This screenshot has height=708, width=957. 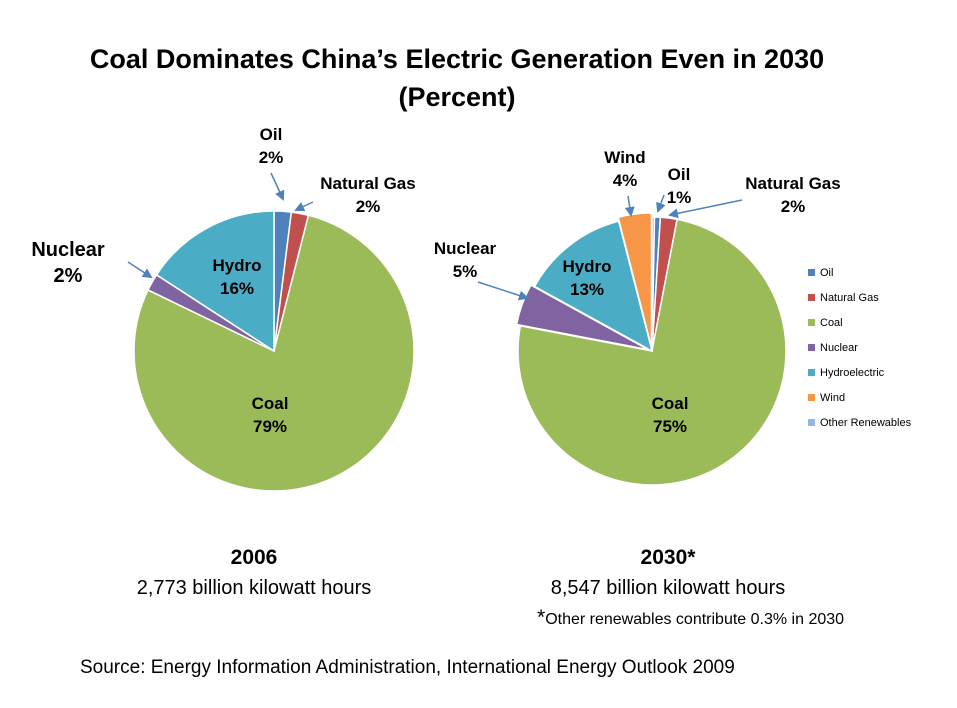 I want to click on pie-2030-arrow-oil, so click(x=661, y=203).